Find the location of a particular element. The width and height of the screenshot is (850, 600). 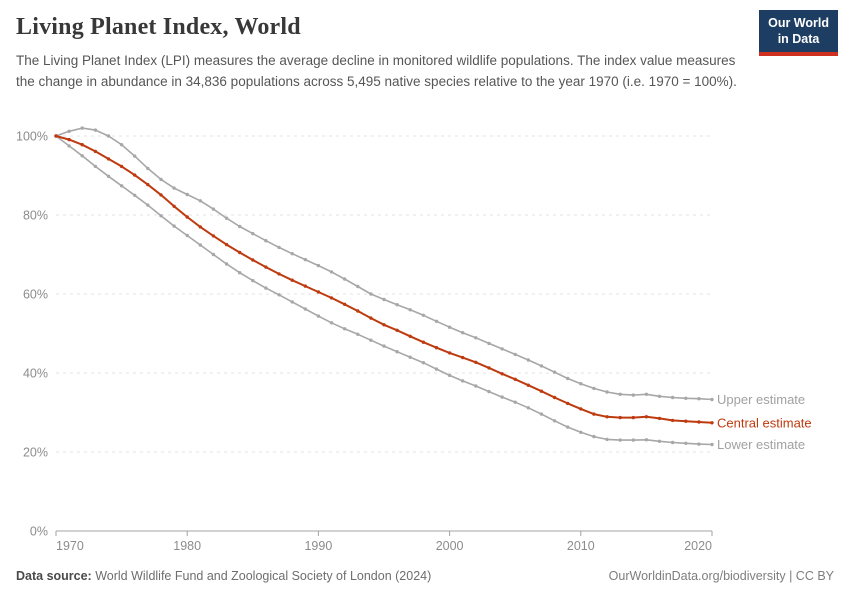

x-tick-label: 1970 is located at coordinates (70, 546).